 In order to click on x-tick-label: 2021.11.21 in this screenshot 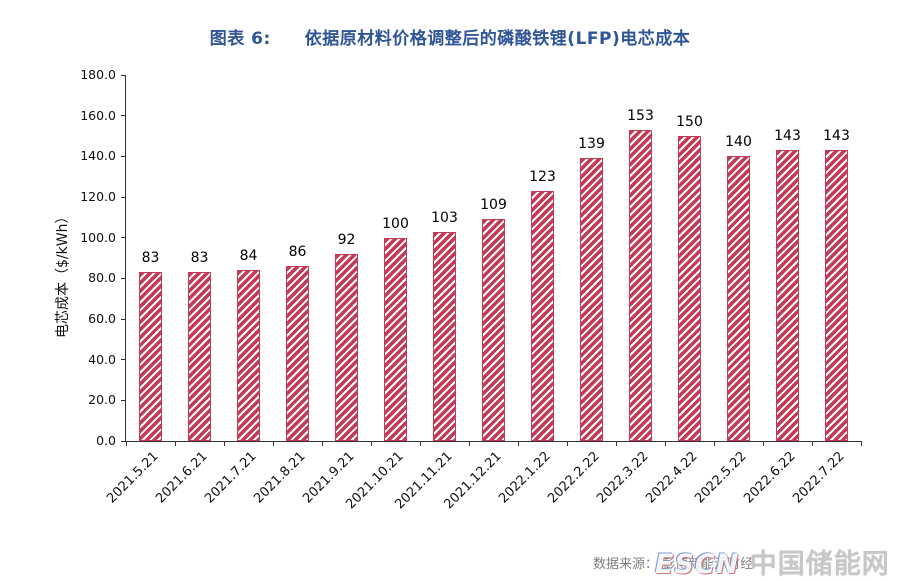, I will do `click(423, 481)`.